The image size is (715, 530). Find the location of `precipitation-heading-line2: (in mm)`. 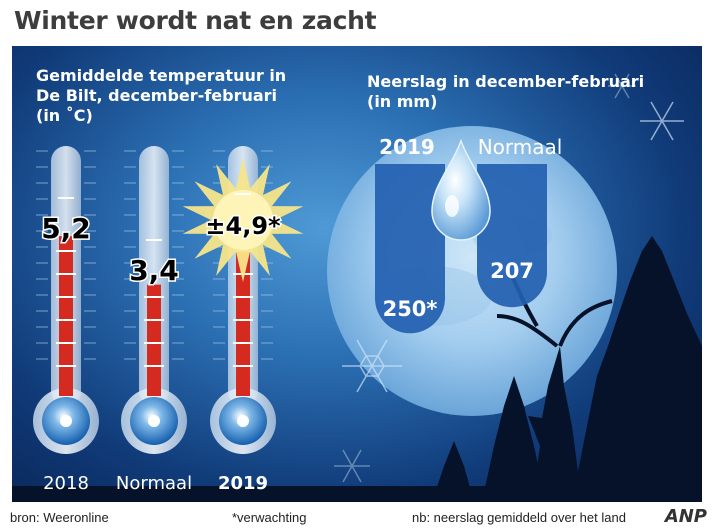

precipitation-heading-line2: (in mm) is located at coordinates (402, 101).